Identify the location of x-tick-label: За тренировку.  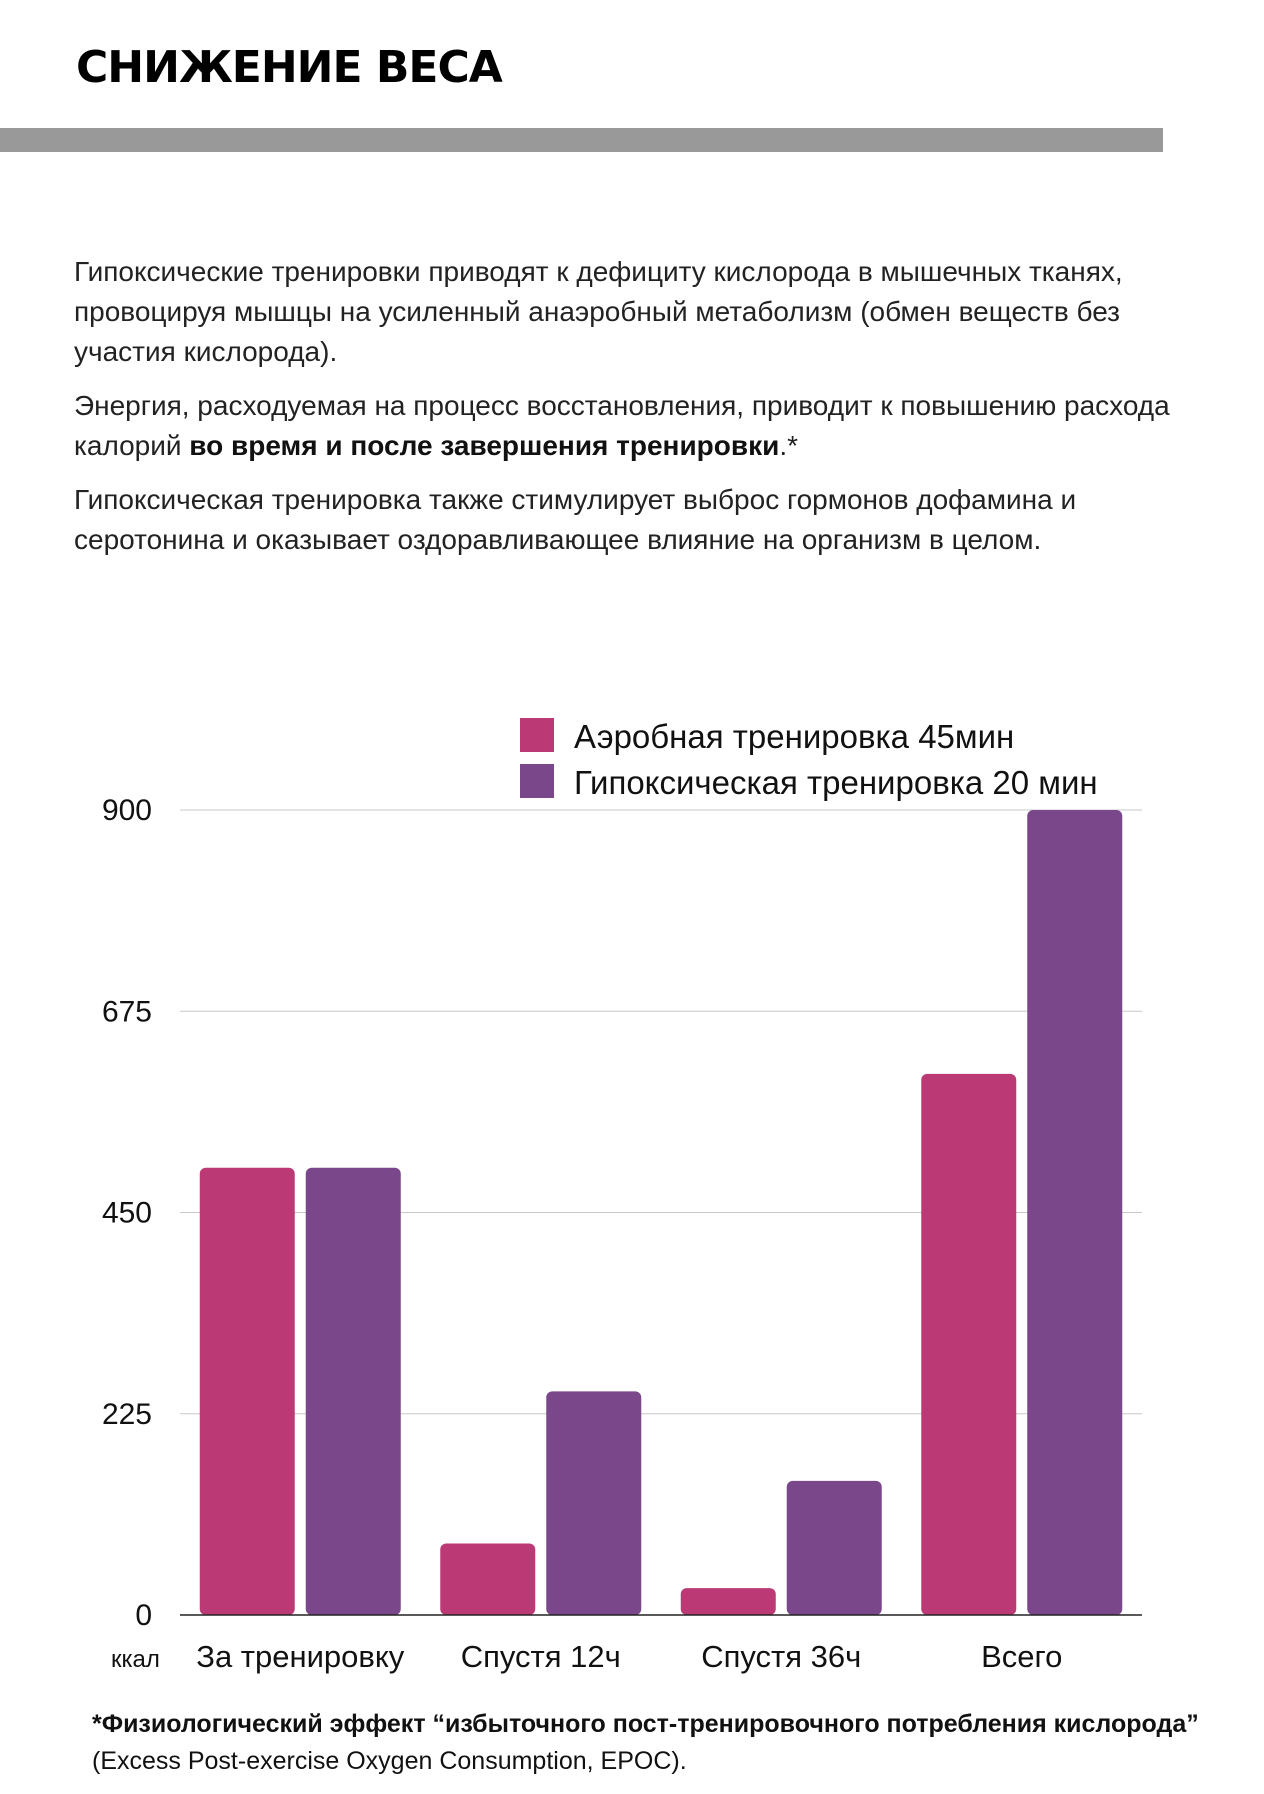
(300, 1656).